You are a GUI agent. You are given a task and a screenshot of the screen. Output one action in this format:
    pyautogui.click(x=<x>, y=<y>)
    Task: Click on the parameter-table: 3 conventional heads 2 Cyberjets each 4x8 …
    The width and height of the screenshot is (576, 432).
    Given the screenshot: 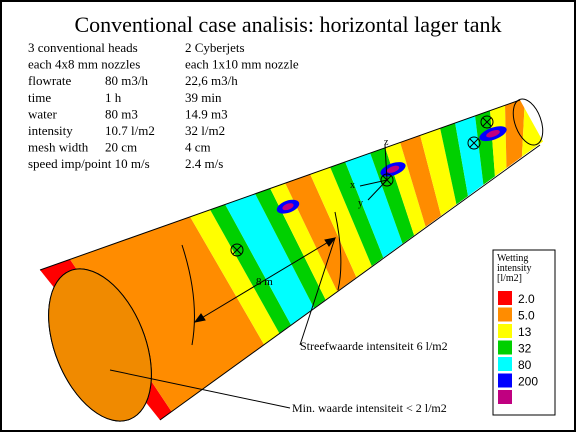 What is the action you would take?
    pyautogui.click(x=163, y=105)
    